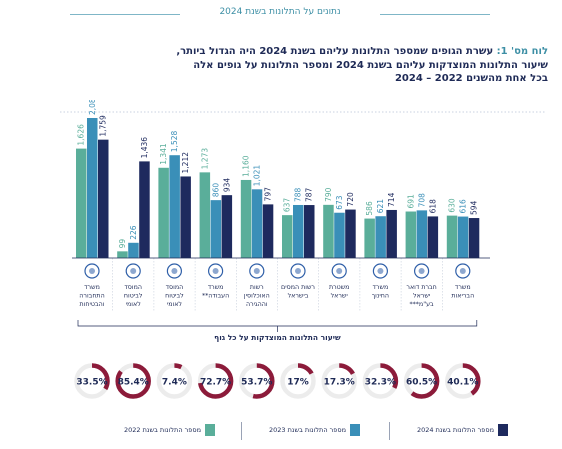 The image size is (562, 449). I want to click on rate-value: 53.7%, so click(256, 383).